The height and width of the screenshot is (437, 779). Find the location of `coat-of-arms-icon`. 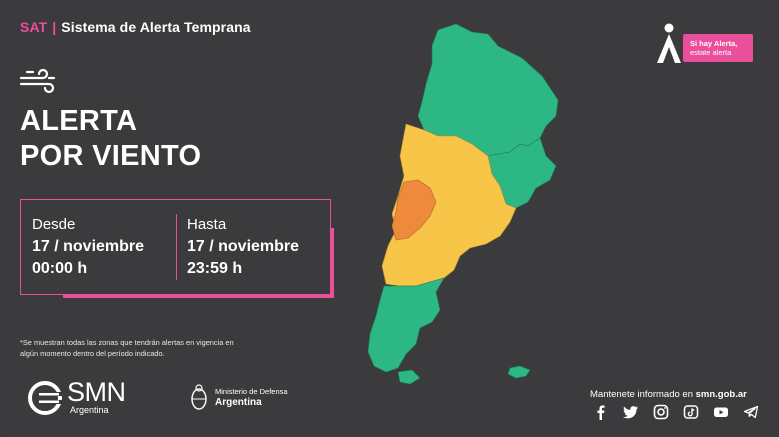

coat-of-arms-icon is located at coordinates (199, 397).